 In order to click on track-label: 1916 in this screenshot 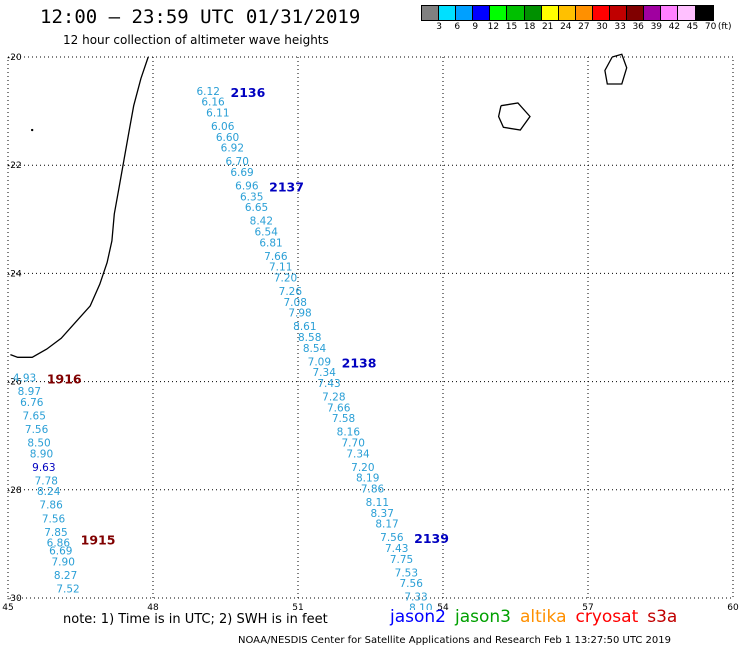, I will do `click(64, 379)`.